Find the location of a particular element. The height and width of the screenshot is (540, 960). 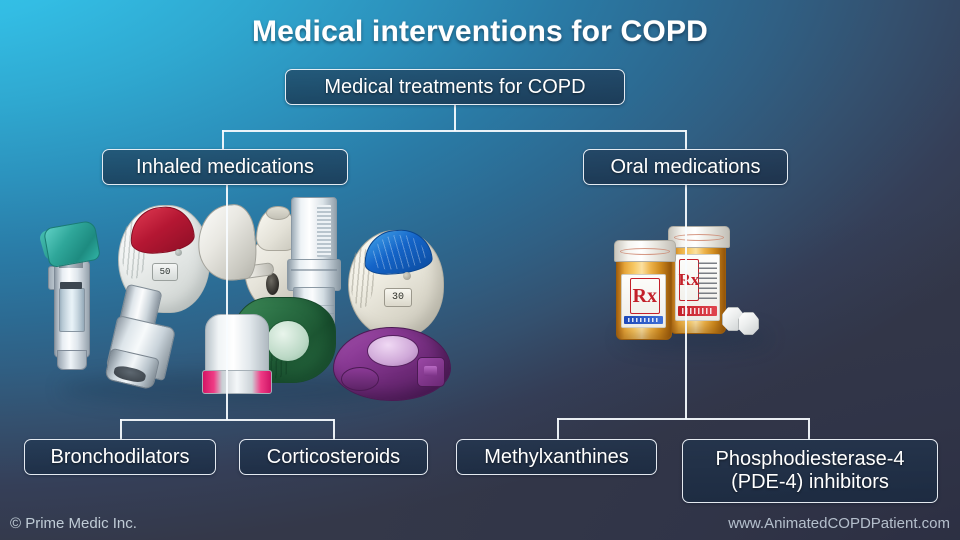

connector-oral-bar is located at coordinates (682, 419).